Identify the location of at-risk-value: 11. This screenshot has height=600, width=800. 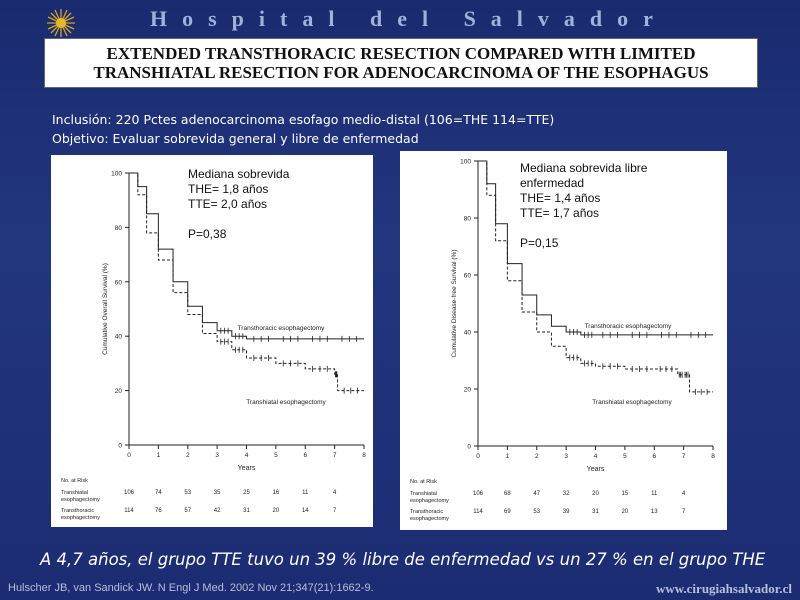
(305, 493).